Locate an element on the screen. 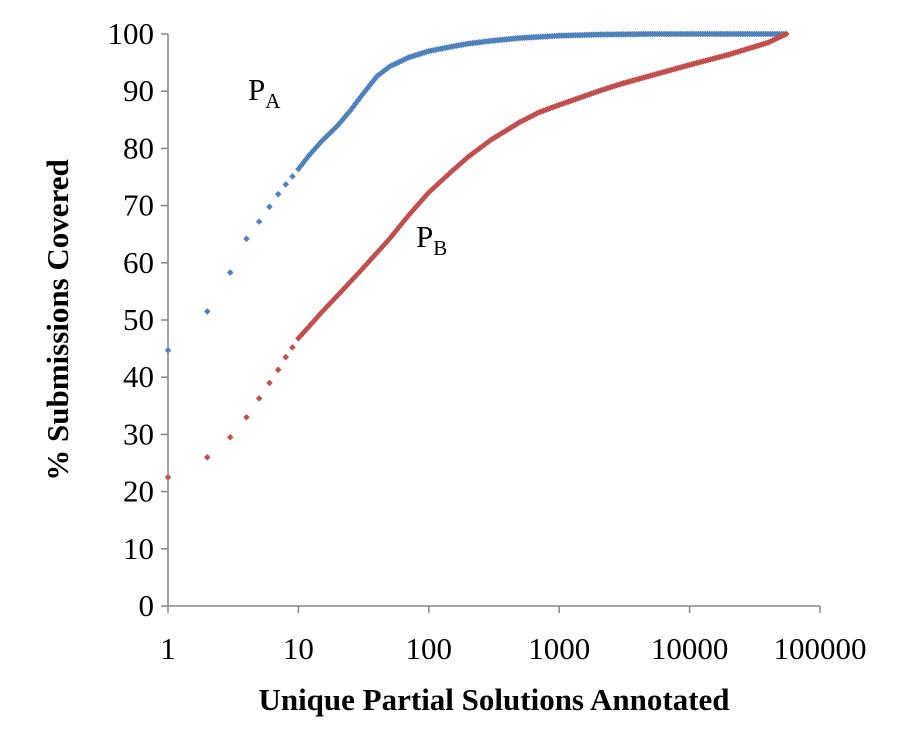  y-tick-label: 90 is located at coordinates (138, 90).